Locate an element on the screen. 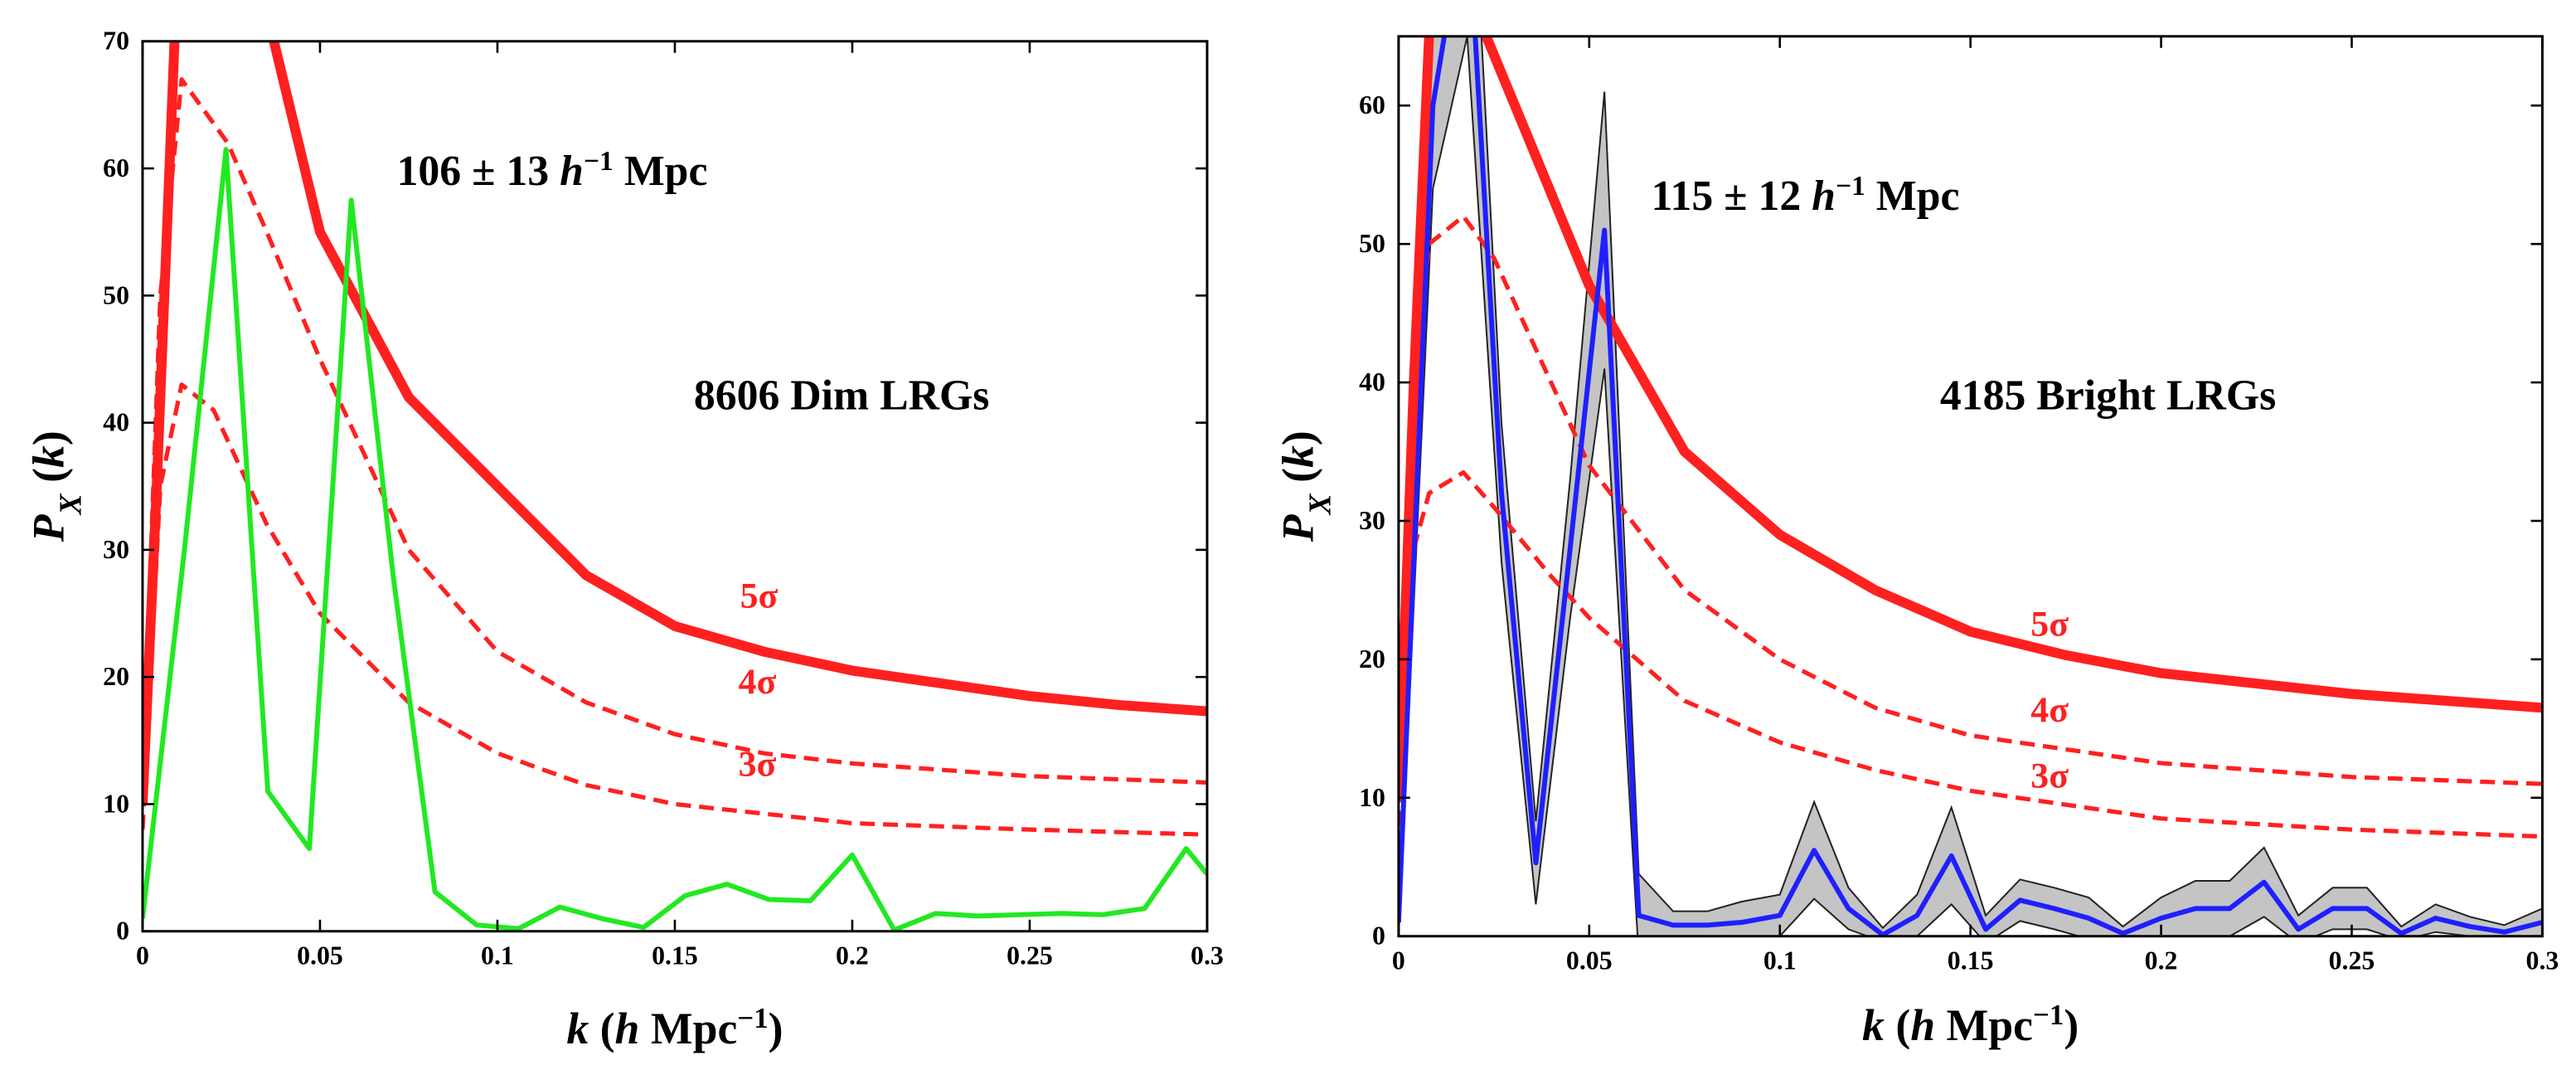 This screenshot has width=2576, height=1065. annotation: 8606 Dim LRGs is located at coordinates (842, 396).